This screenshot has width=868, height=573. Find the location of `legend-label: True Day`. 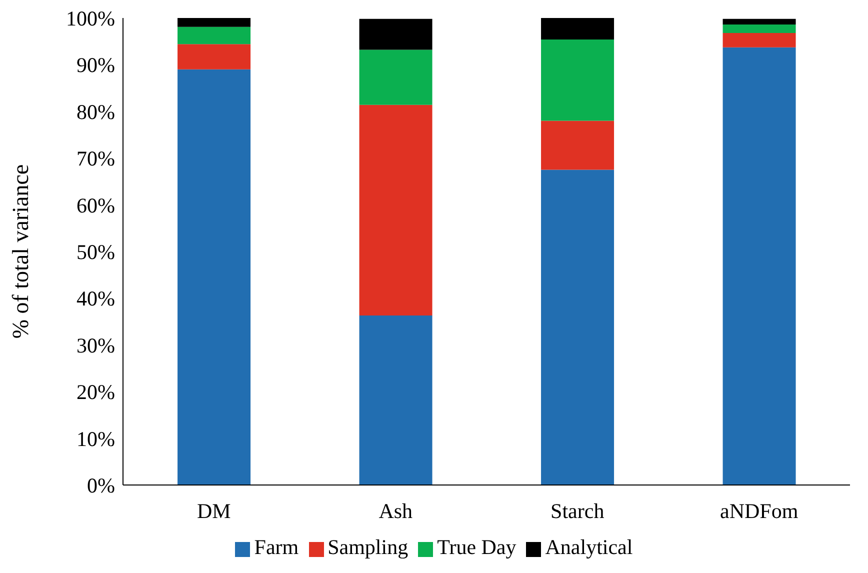

legend-label: True Day is located at coordinates (476, 547).